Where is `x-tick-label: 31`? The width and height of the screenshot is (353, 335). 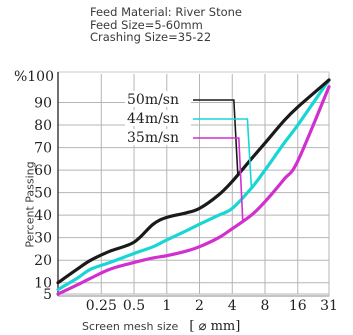
x-tick-label: 31 is located at coordinates (329, 306).